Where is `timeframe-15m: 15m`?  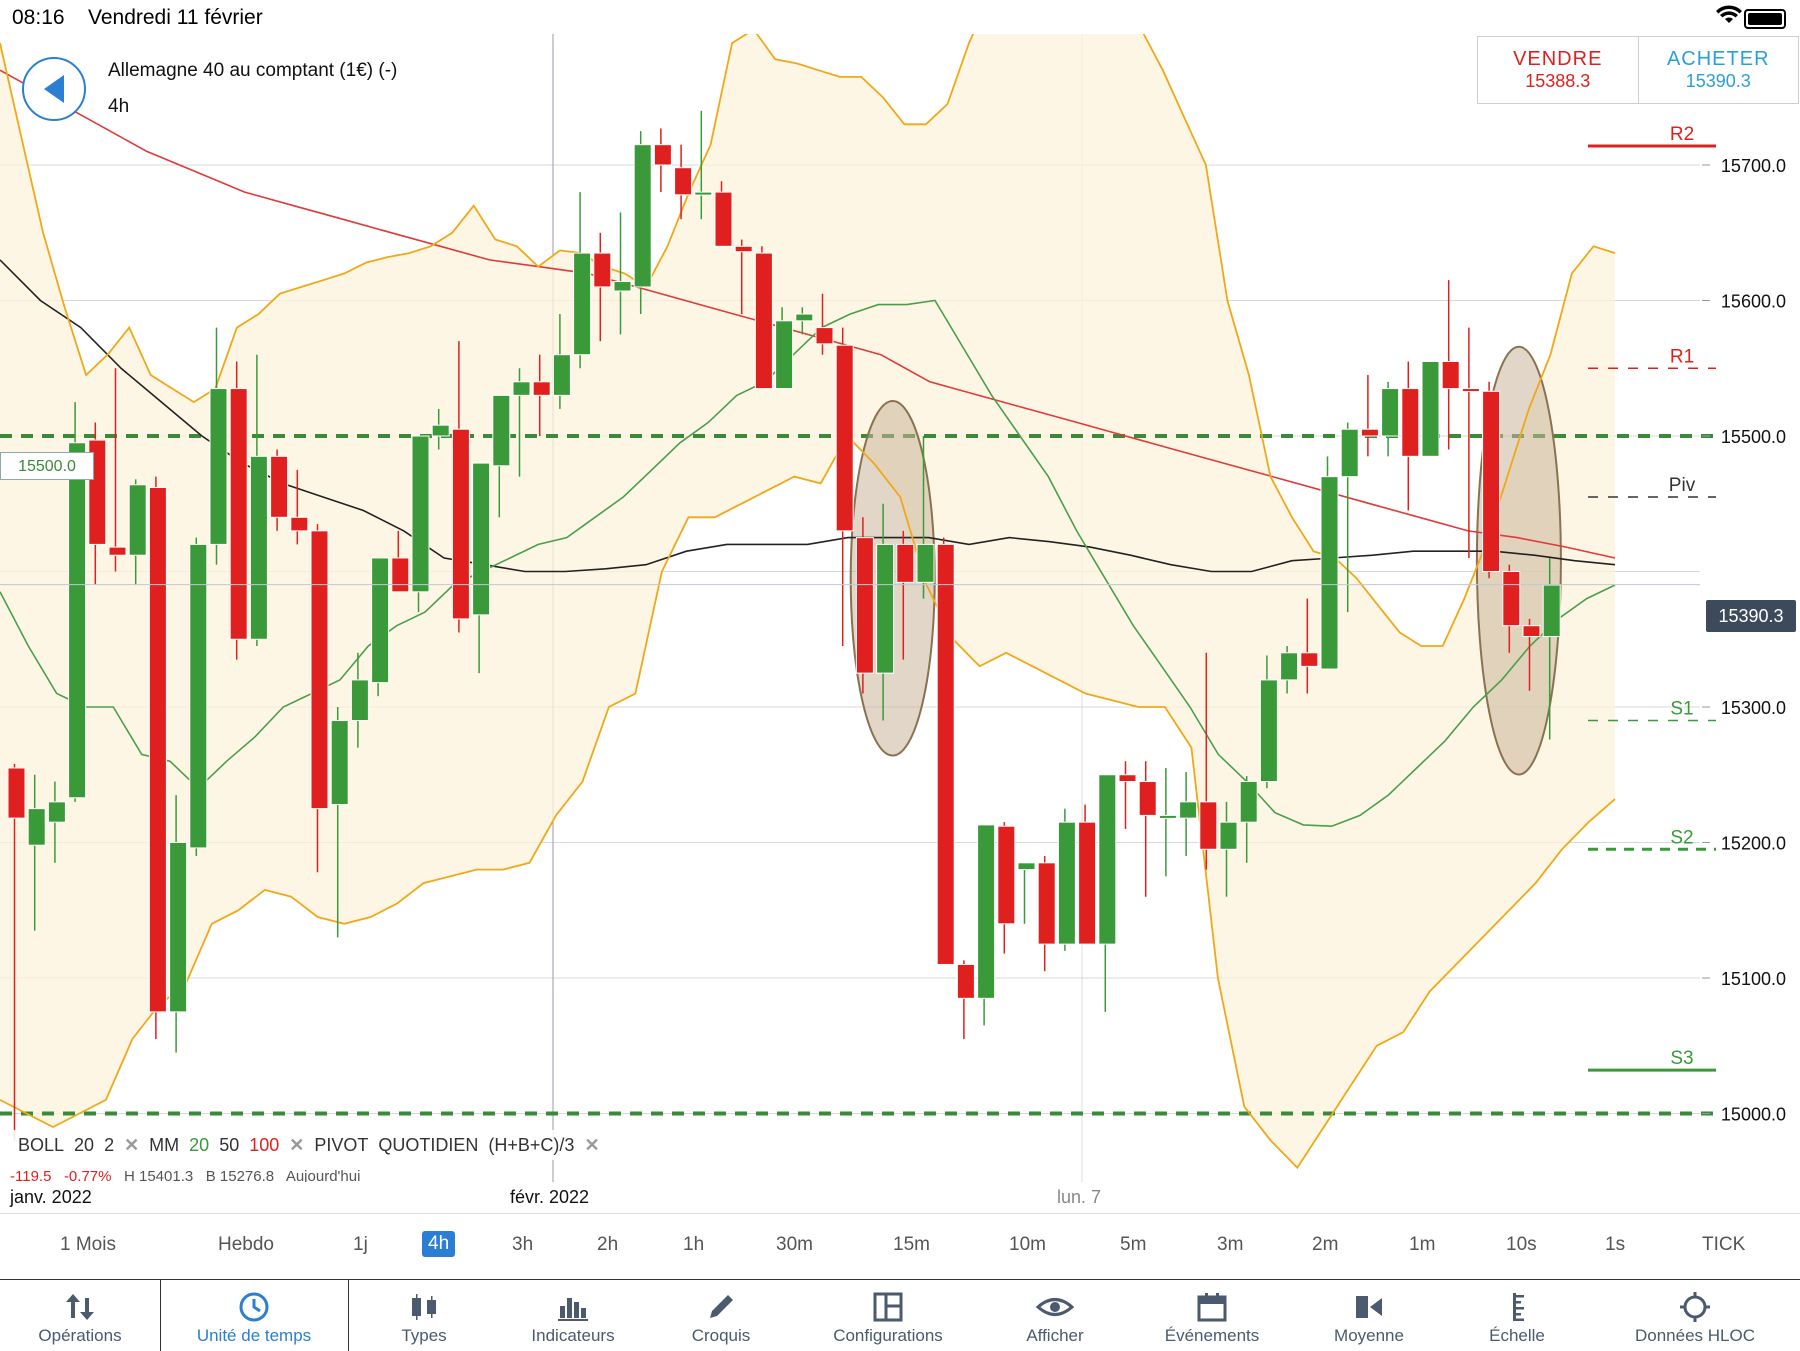
timeframe-15m: 15m is located at coordinates (911, 1244).